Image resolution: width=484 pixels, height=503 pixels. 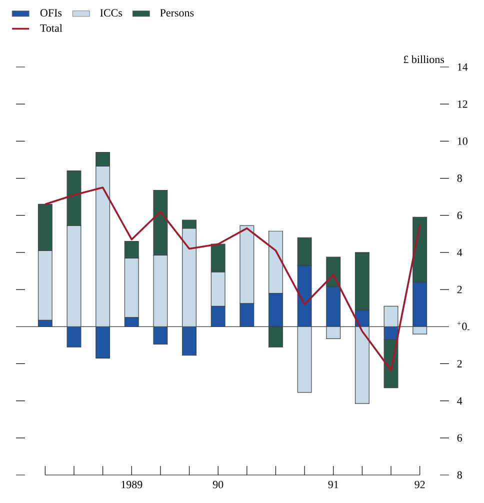 I want to click on y-tick-label: 12, so click(x=463, y=104).